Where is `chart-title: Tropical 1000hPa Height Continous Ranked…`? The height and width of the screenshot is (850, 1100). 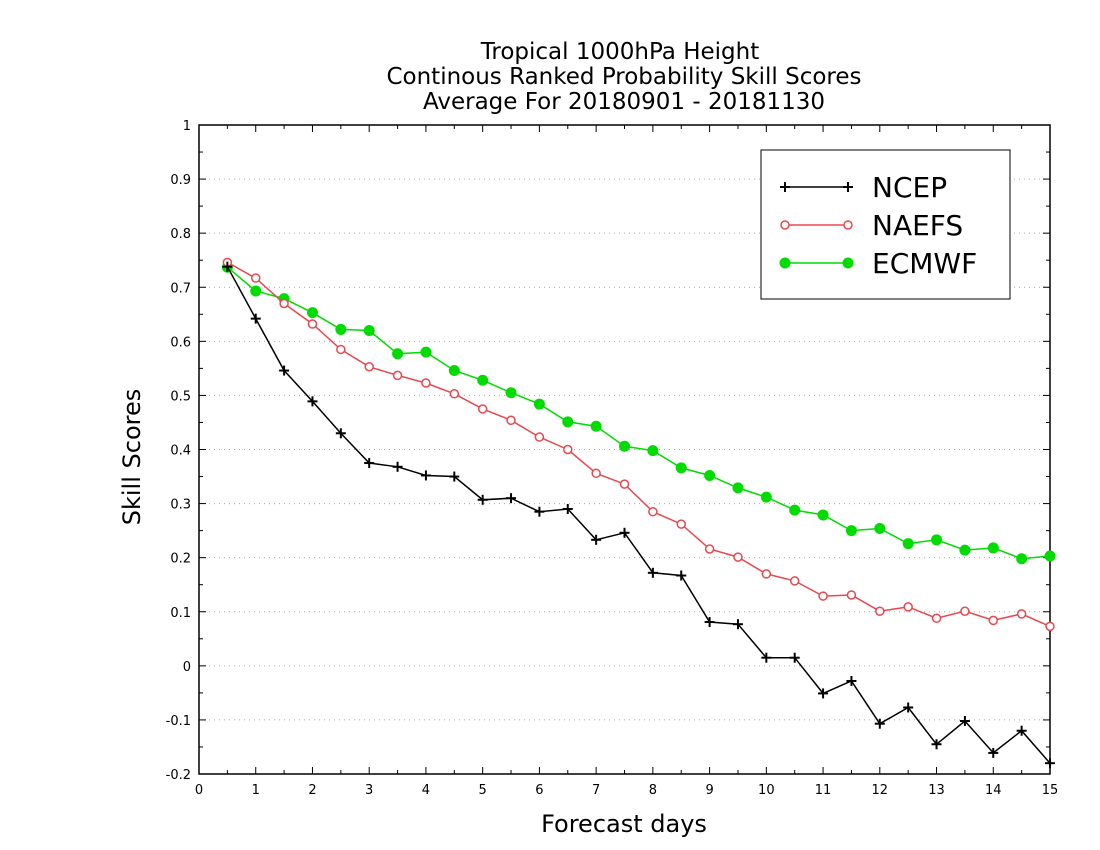 chart-title: Tropical 1000hPa Height Continous Ranked… is located at coordinates (623, 77).